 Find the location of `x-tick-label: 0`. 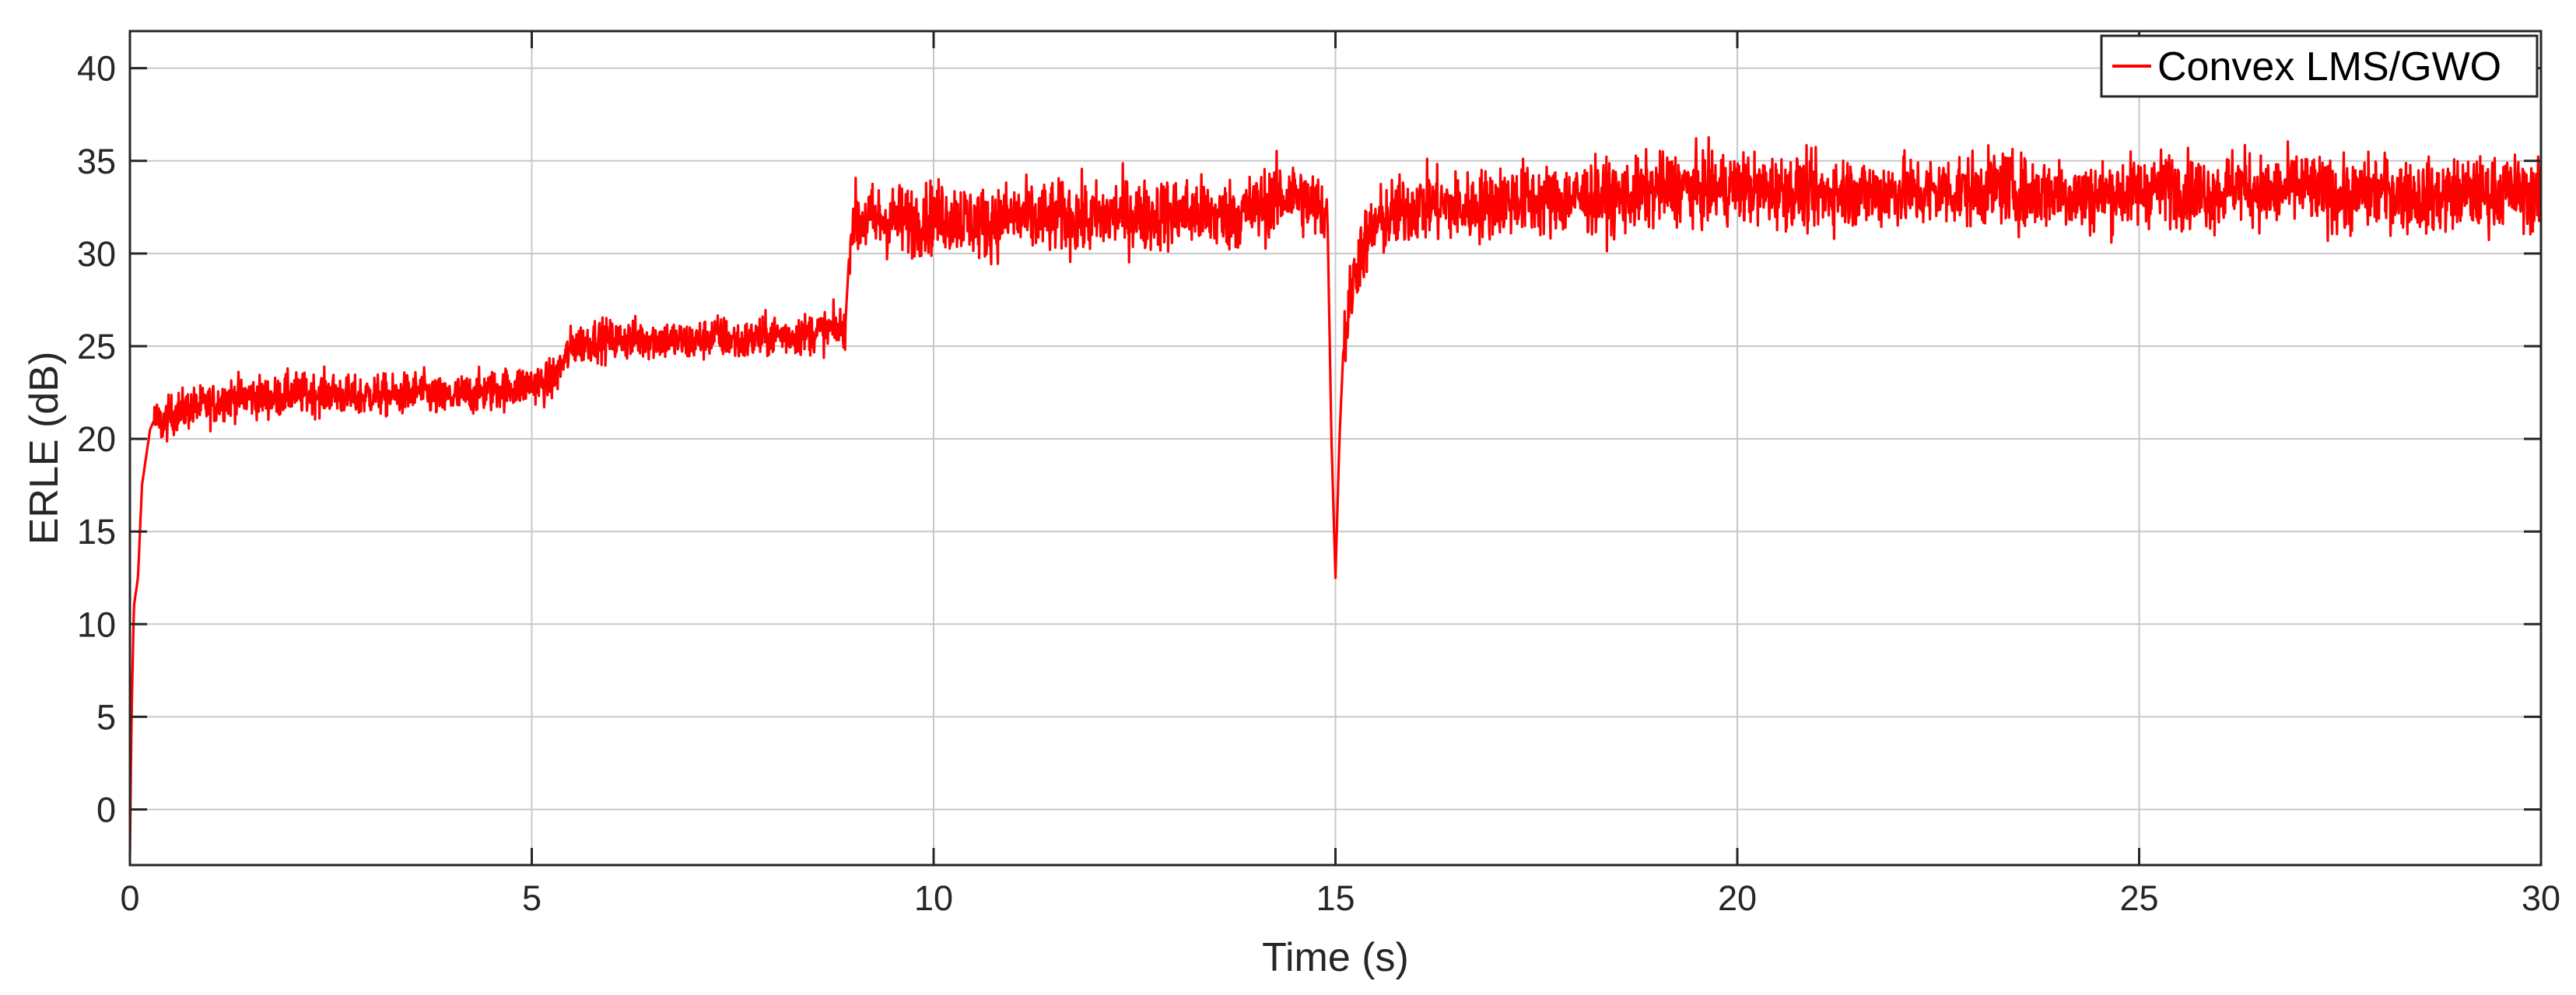

x-tick-label: 0 is located at coordinates (129, 898).